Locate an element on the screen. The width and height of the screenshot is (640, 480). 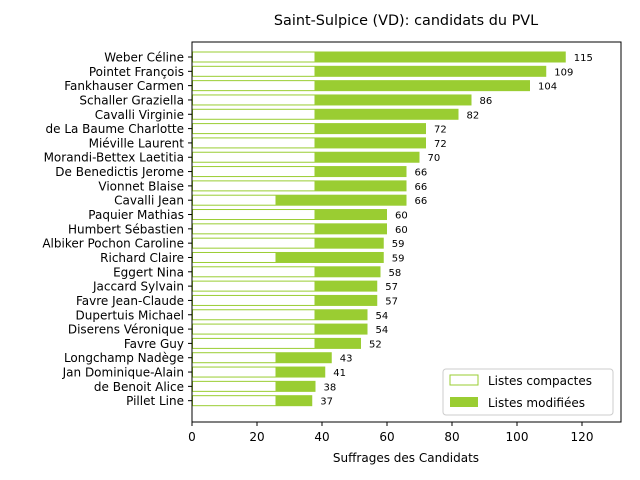
x-tick-label: 20 is located at coordinates (256, 437).